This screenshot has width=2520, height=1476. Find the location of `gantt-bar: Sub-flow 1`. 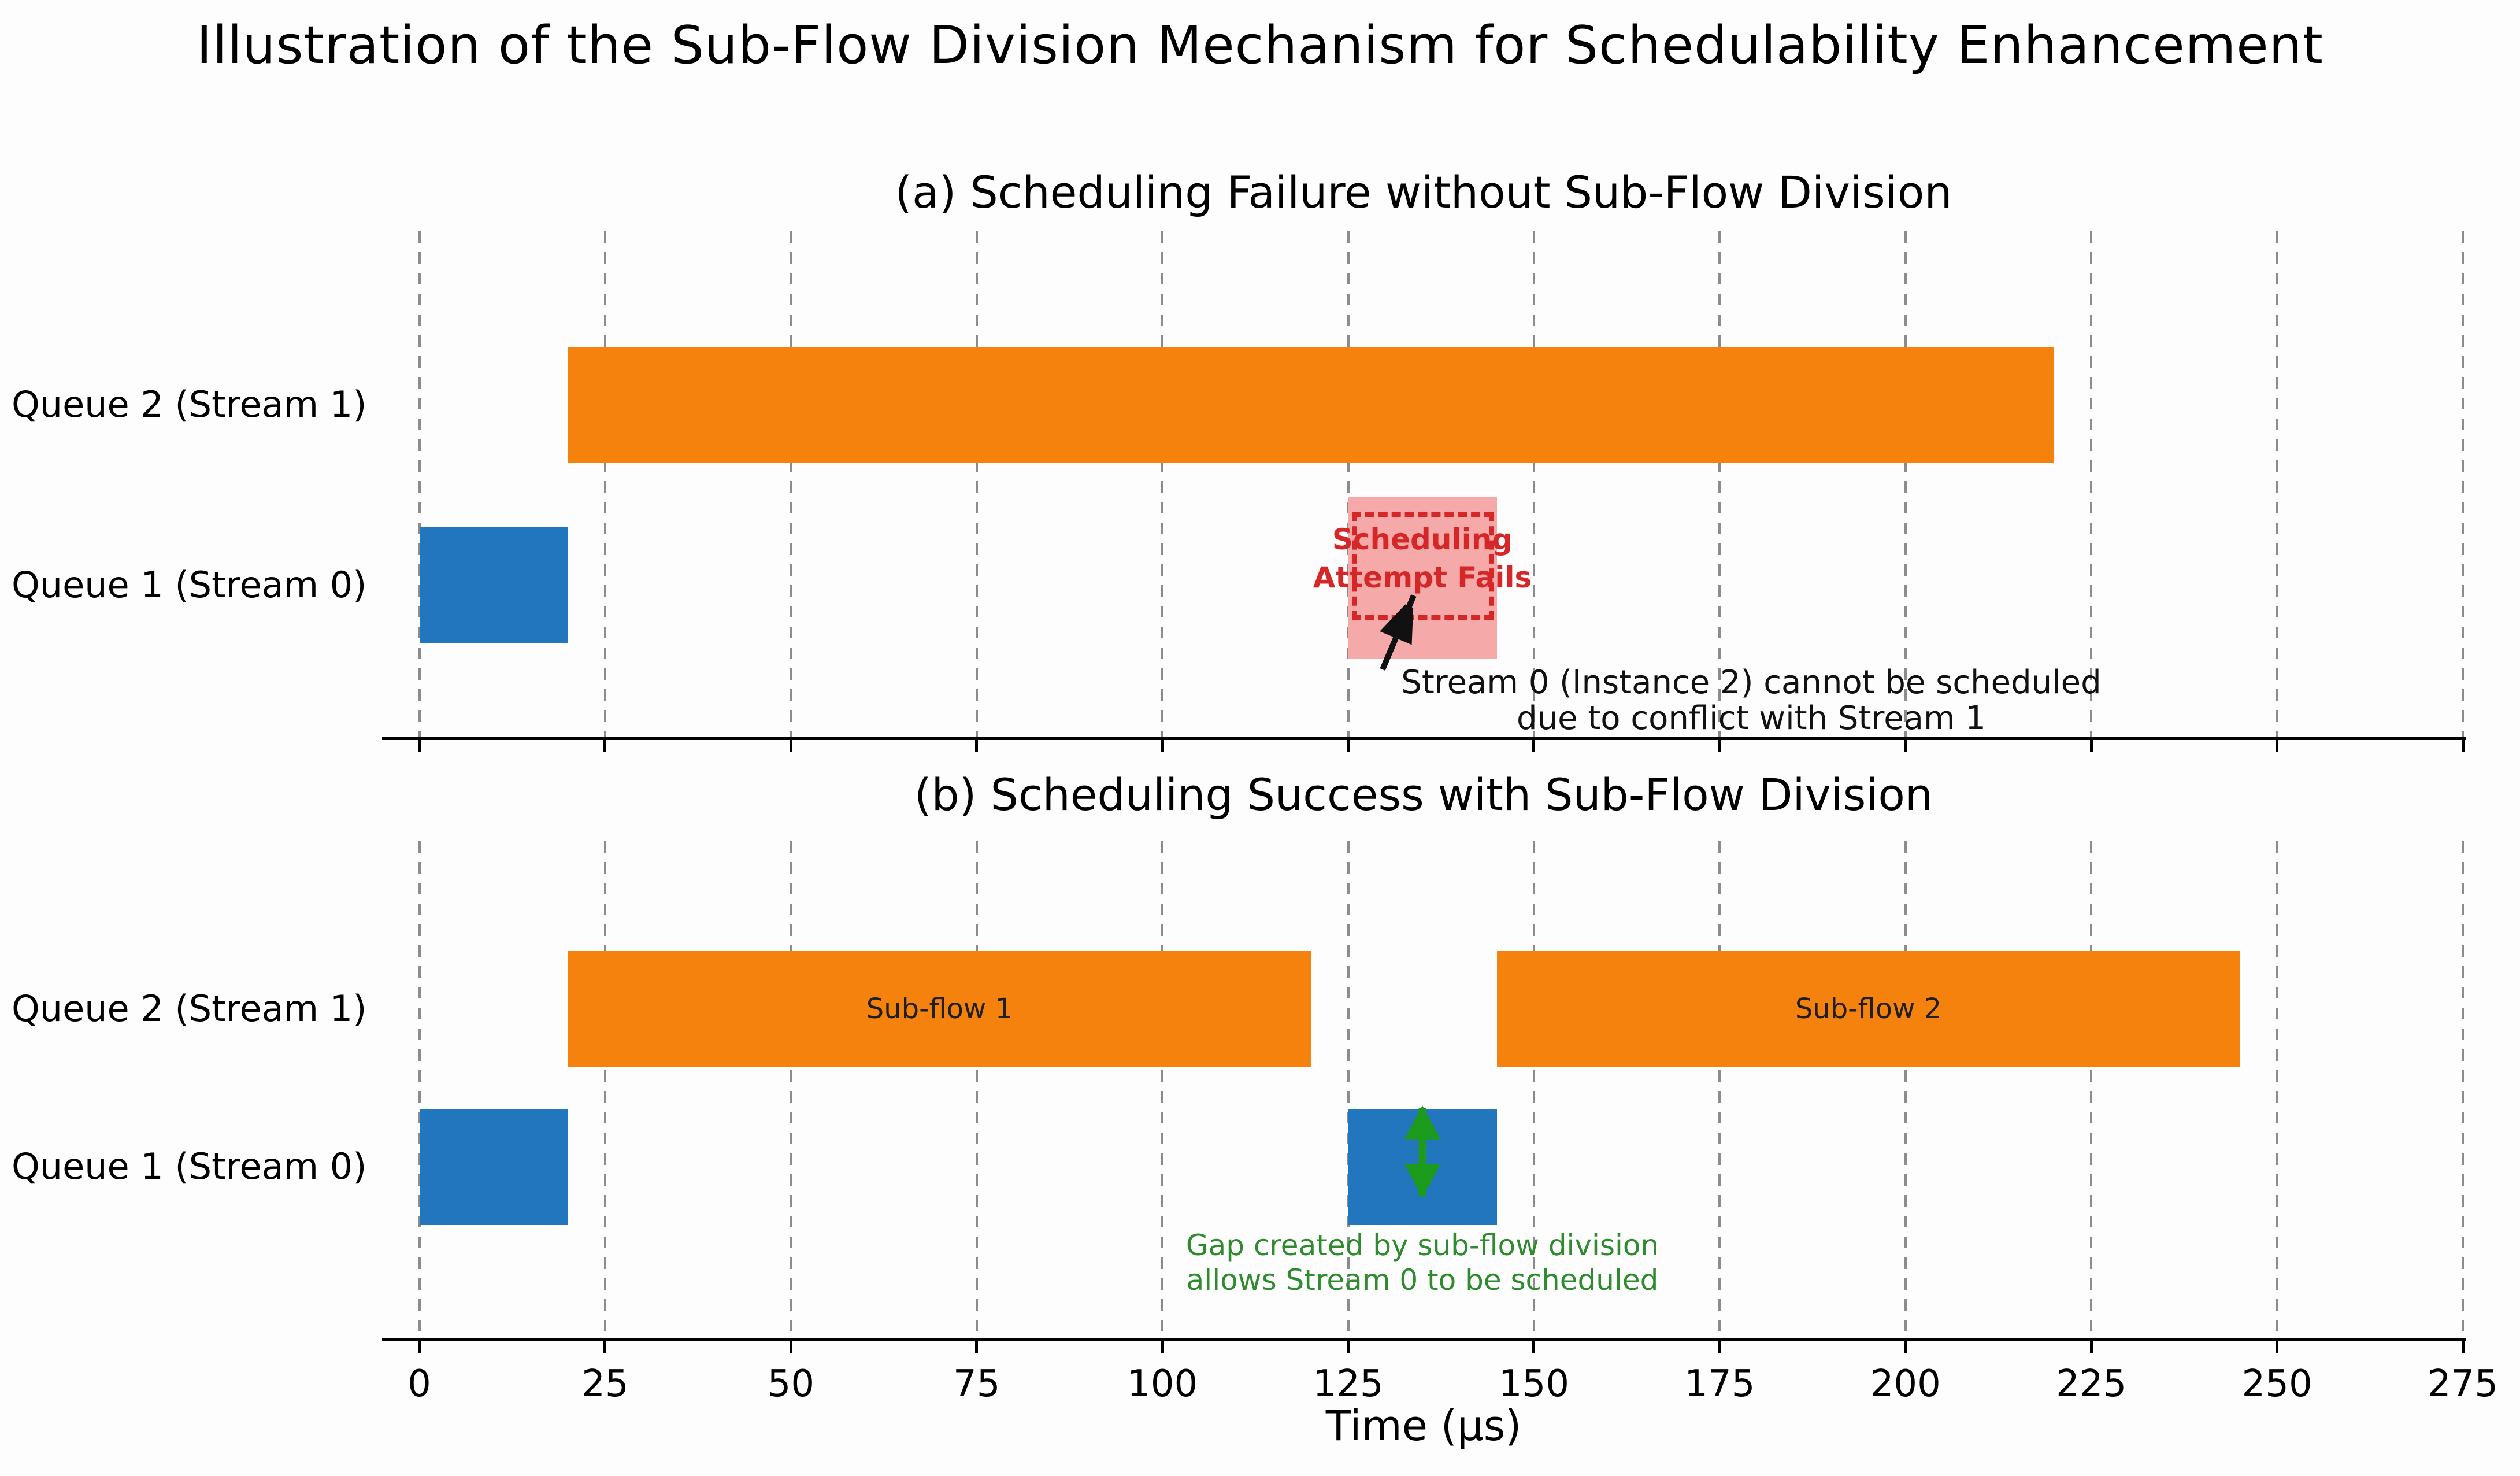

gantt-bar: Sub-flow 1 is located at coordinates (939, 1009).